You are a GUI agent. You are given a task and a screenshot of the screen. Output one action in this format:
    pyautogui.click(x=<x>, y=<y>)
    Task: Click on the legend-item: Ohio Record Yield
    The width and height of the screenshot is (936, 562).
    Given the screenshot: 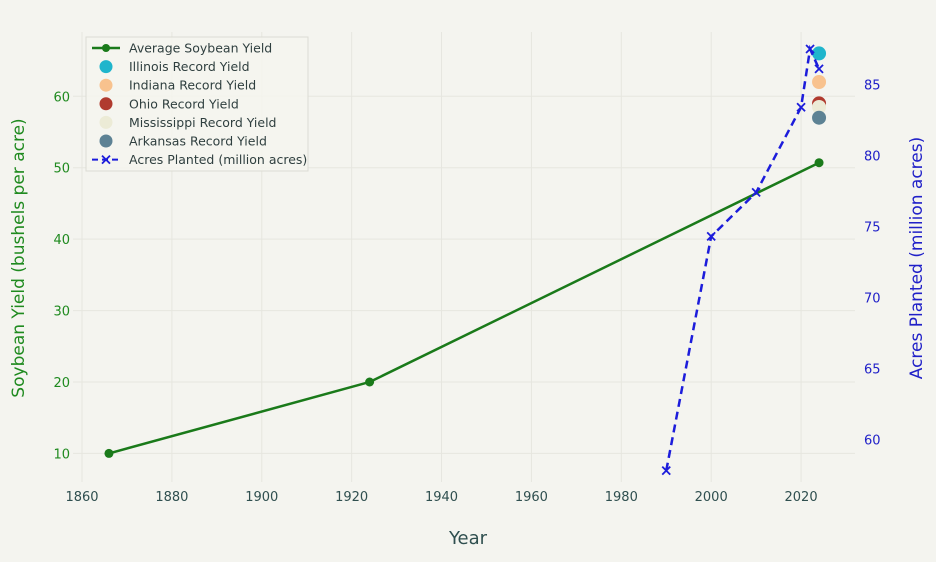 What is the action you would take?
    pyautogui.click(x=169, y=103)
    